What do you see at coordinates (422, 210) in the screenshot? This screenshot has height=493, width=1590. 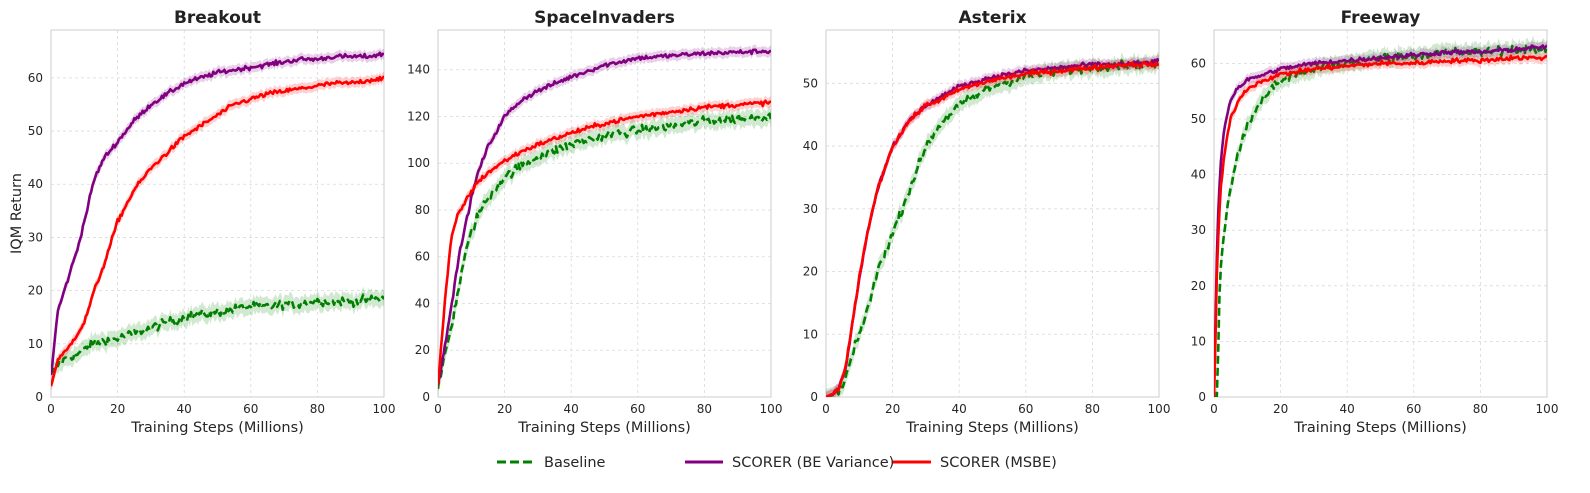 I see `y-tick-label: 80` at bounding box center [422, 210].